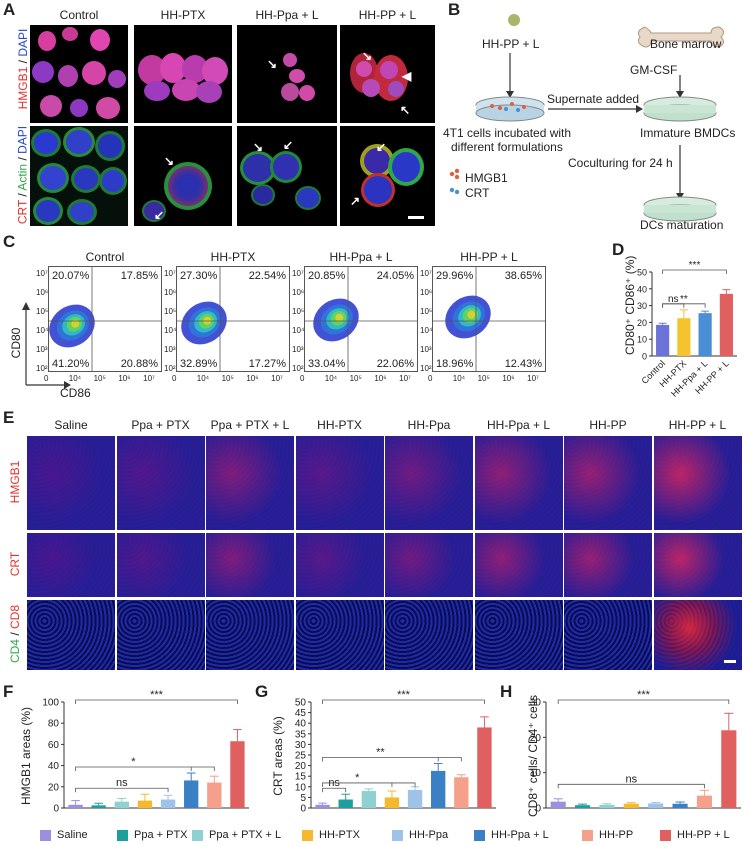  I want to click on tissue-column-header: HH-PP, so click(608, 425).